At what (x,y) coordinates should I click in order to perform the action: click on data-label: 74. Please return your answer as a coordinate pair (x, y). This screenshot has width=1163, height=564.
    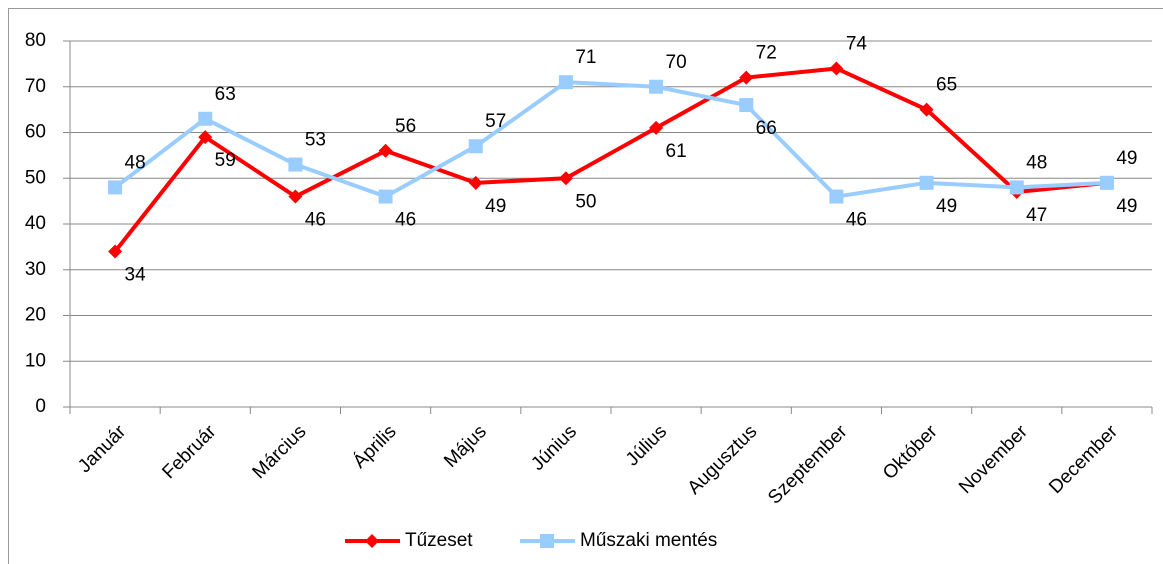
    Looking at the image, I should click on (857, 43).